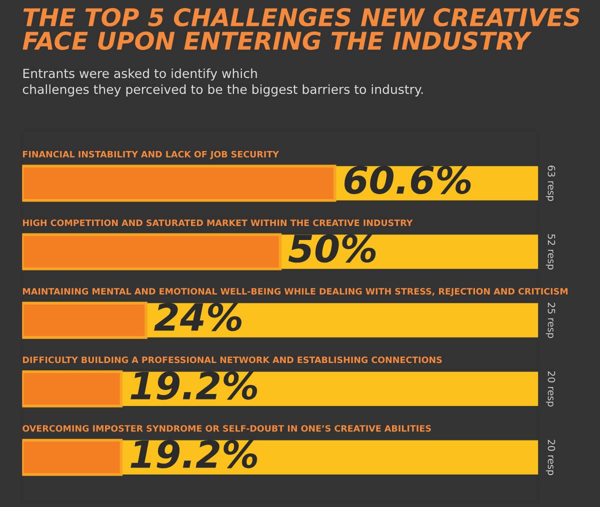 The width and height of the screenshot is (600, 507). What do you see at coordinates (407, 180) in the screenshot?
I see `data-label: 60.6%` at bounding box center [407, 180].